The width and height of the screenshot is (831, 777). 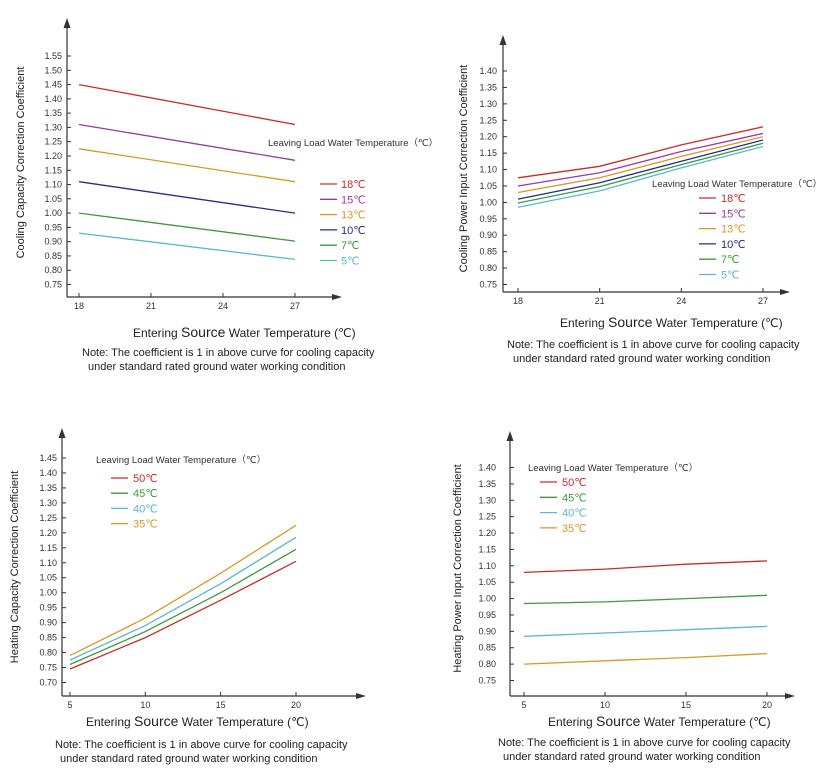 What do you see at coordinates (350, 246) in the screenshot?
I see `legend-label: 7℃` at bounding box center [350, 246].